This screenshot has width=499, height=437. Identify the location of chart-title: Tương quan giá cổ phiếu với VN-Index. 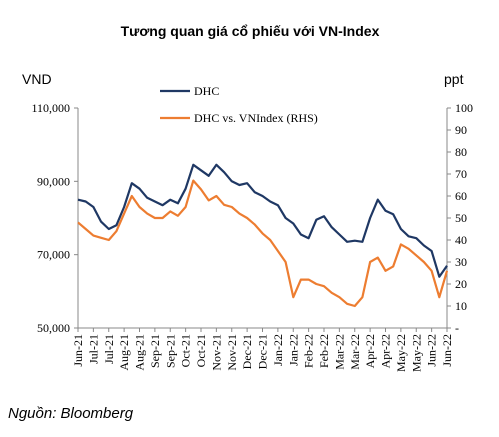
(250, 31).